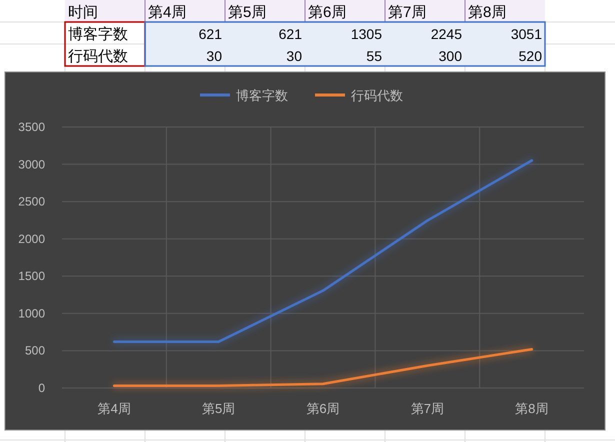 This screenshot has height=442, width=615. What do you see at coordinates (427, 408) in the screenshot?
I see `x-tick-label: 第7周` at bounding box center [427, 408].